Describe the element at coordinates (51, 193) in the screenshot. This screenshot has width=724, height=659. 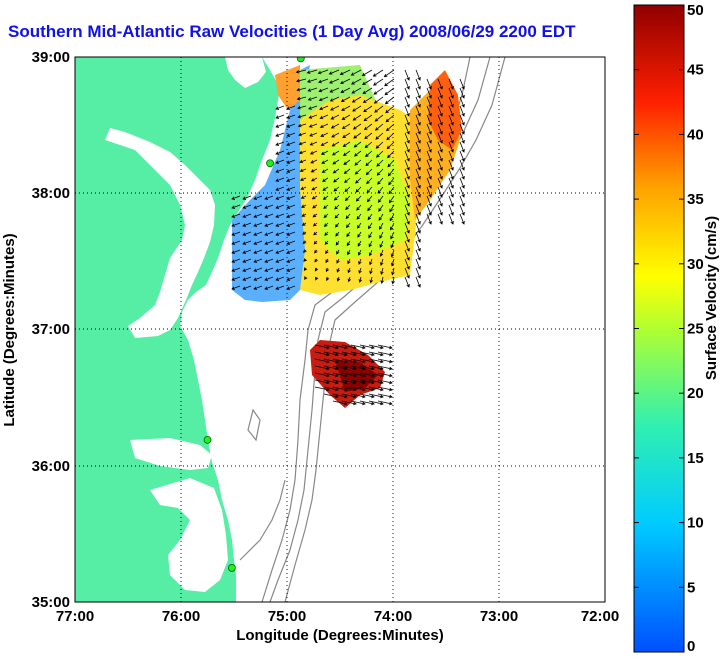
I see `lat-tick: 38:00` at that location.